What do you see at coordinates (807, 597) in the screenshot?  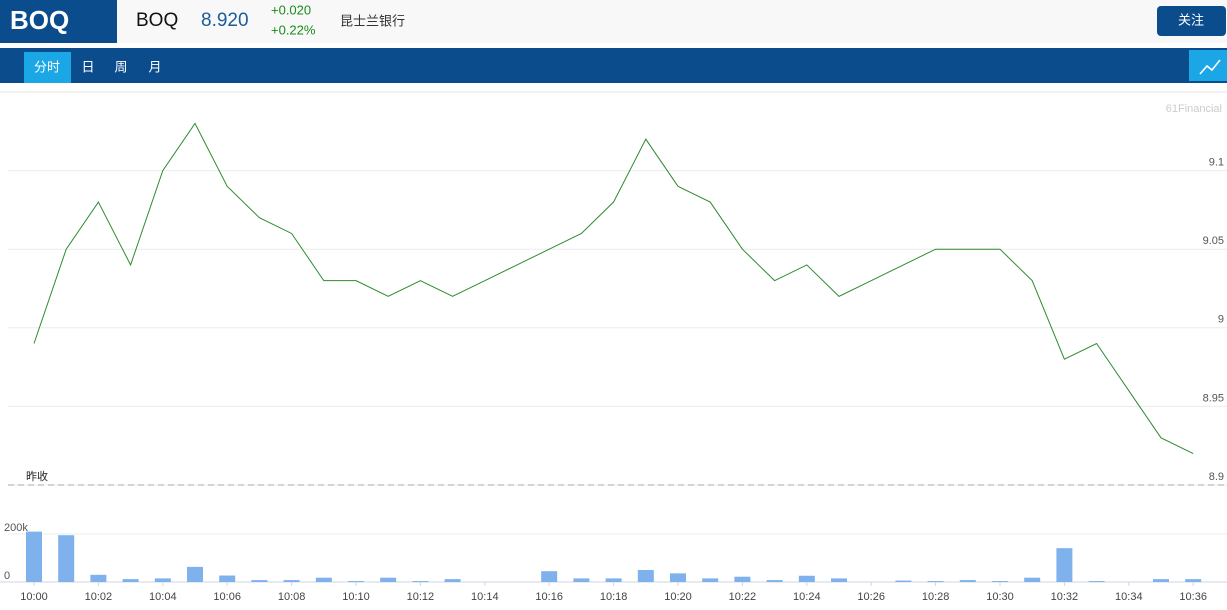 I see `x-tick-label: 10:24` at bounding box center [807, 597].